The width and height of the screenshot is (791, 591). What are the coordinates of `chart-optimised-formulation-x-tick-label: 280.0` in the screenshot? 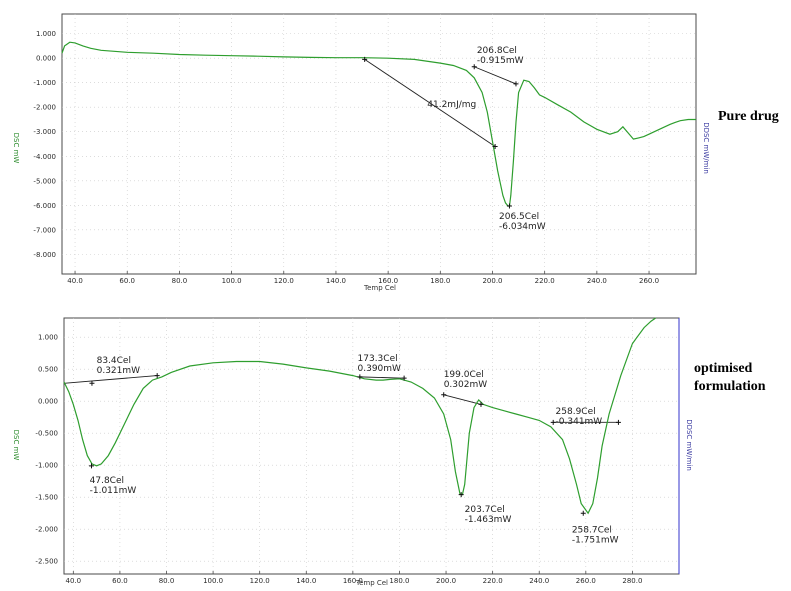 It's located at (632, 581).